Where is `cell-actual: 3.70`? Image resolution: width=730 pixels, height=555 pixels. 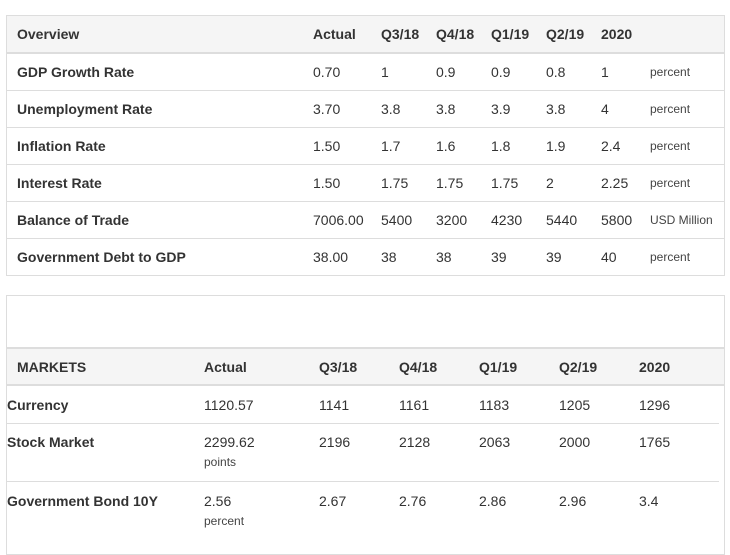
cell-actual: 3.70 is located at coordinates (347, 108).